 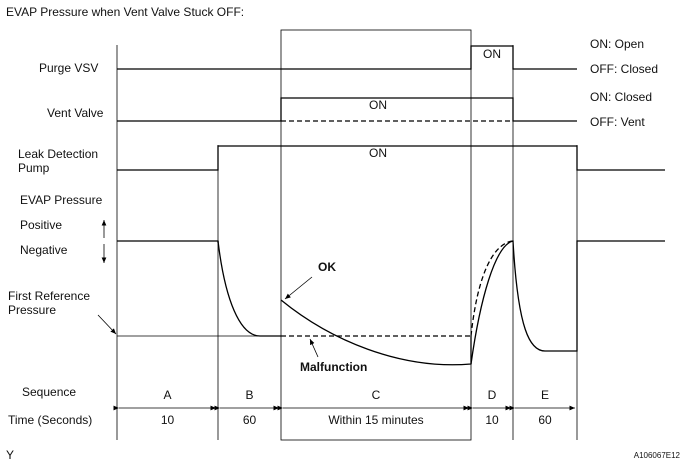 I want to click on evap-dashed, so click(x=492, y=288).